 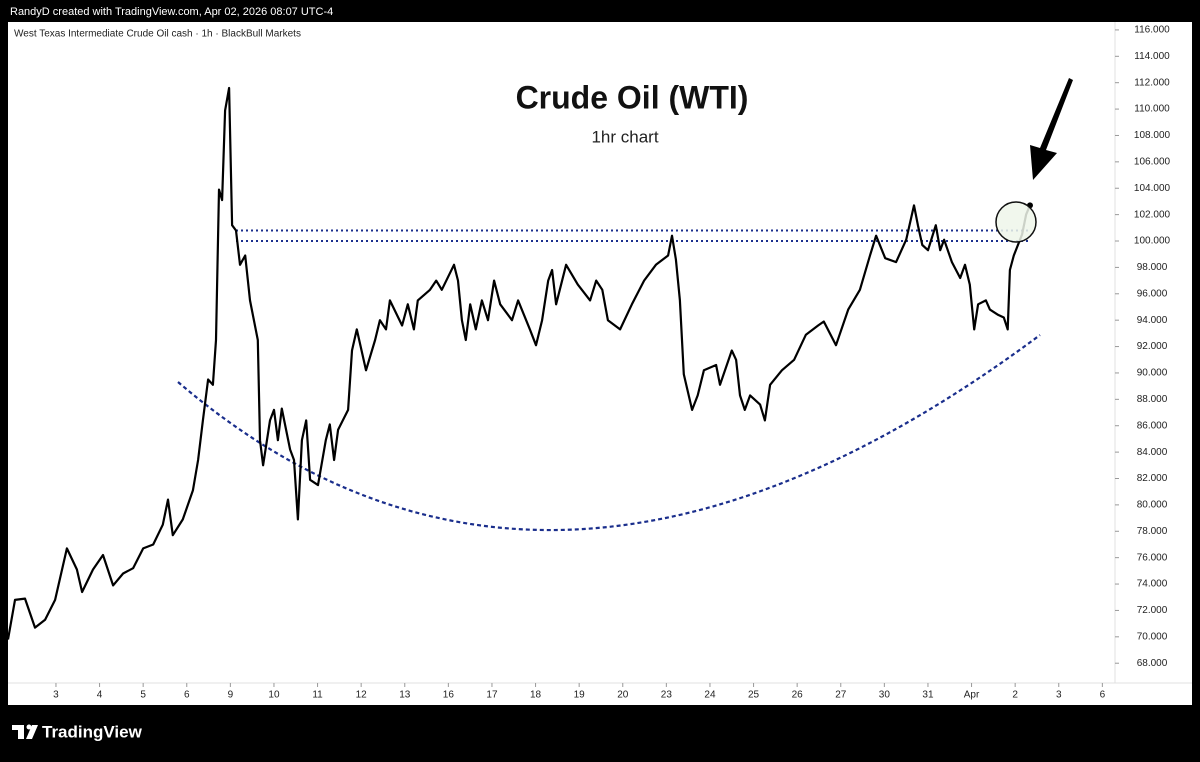 What do you see at coordinates (1152, 531) in the screenshot?
I see `y-tick-label: 78.000` at bounding box center [1152, 531].